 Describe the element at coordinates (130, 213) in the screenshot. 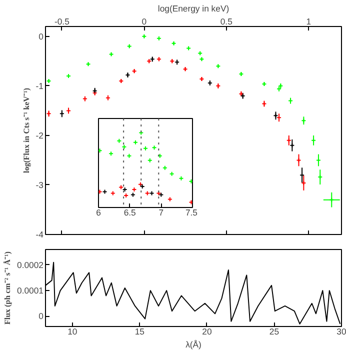

I see `x-tick-label: 6.5` at that location.